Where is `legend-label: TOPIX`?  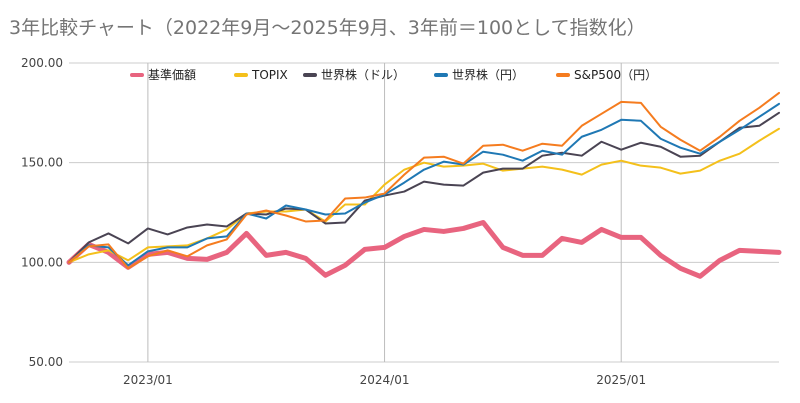 legend-label: TOPIX is located at coordinates (269, 75).